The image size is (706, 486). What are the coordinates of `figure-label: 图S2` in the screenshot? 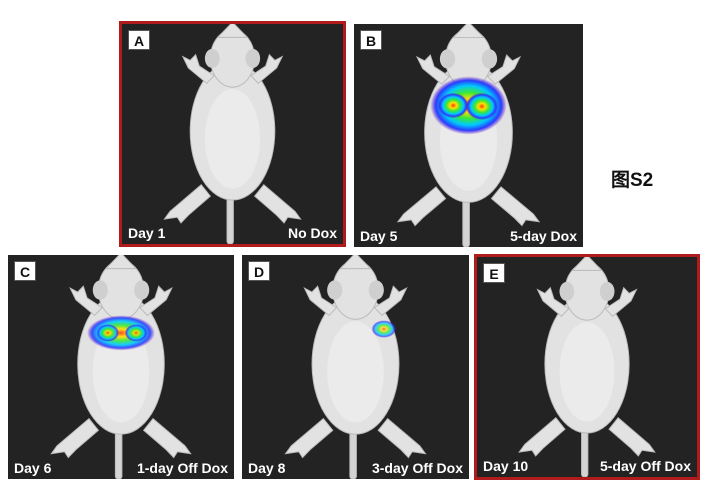 It's located at (632, 180).